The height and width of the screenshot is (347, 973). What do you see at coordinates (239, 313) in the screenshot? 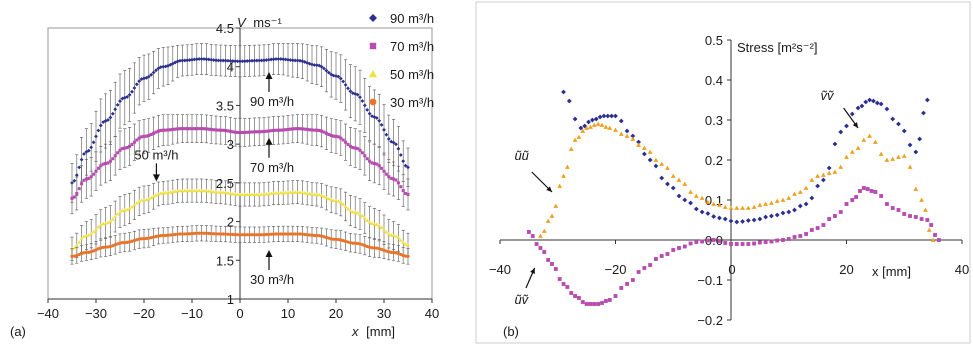
I see `panel-a-xtick-label: 0` at bounding box center [239, 313].